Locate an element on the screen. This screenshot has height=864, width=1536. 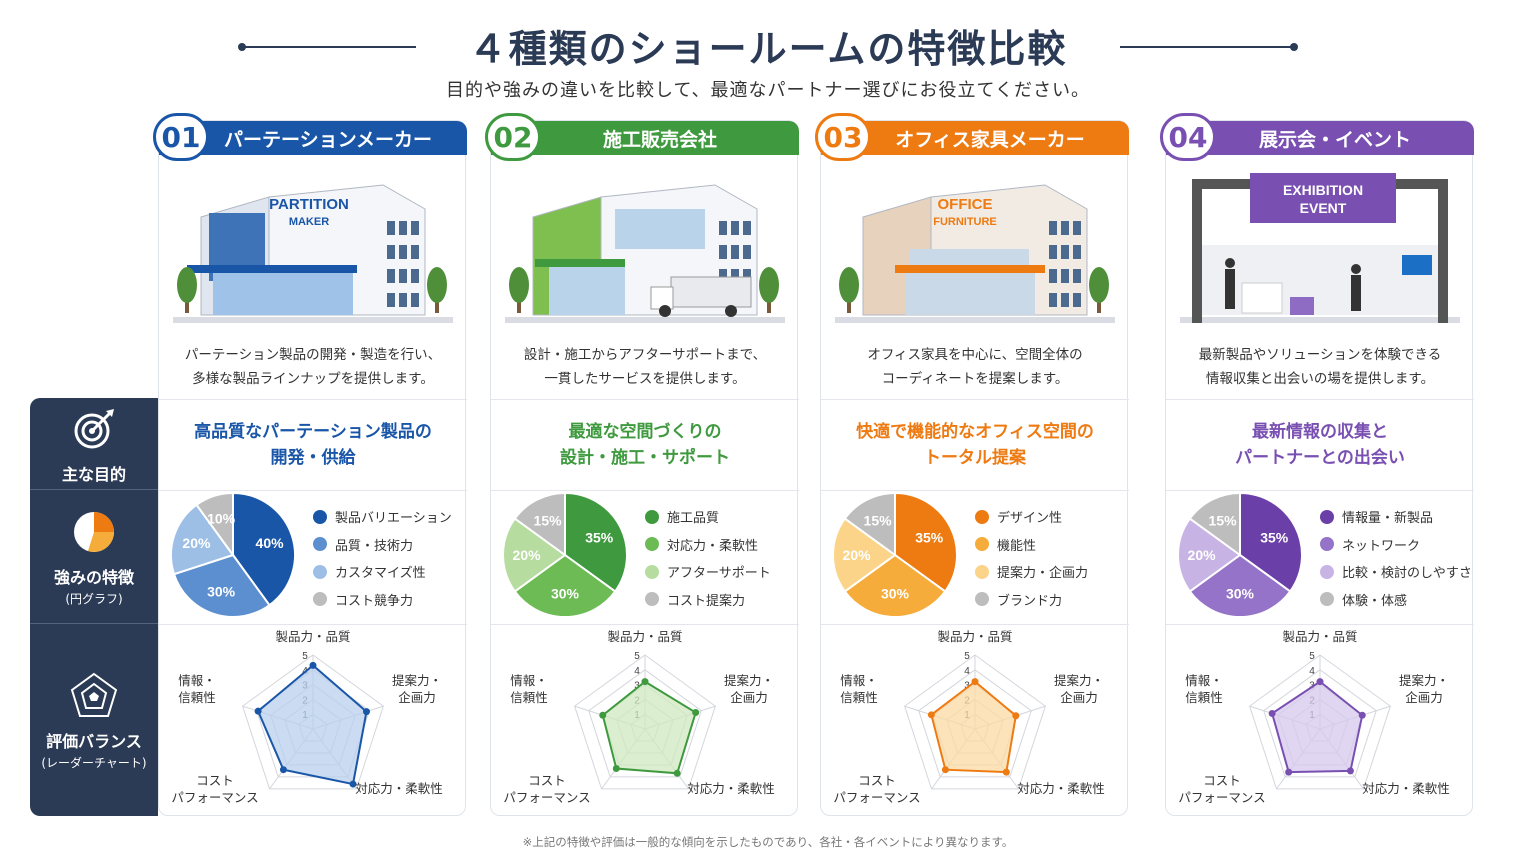
legend-label: 情報量・新製品 is located at coordinates (1388, 519).